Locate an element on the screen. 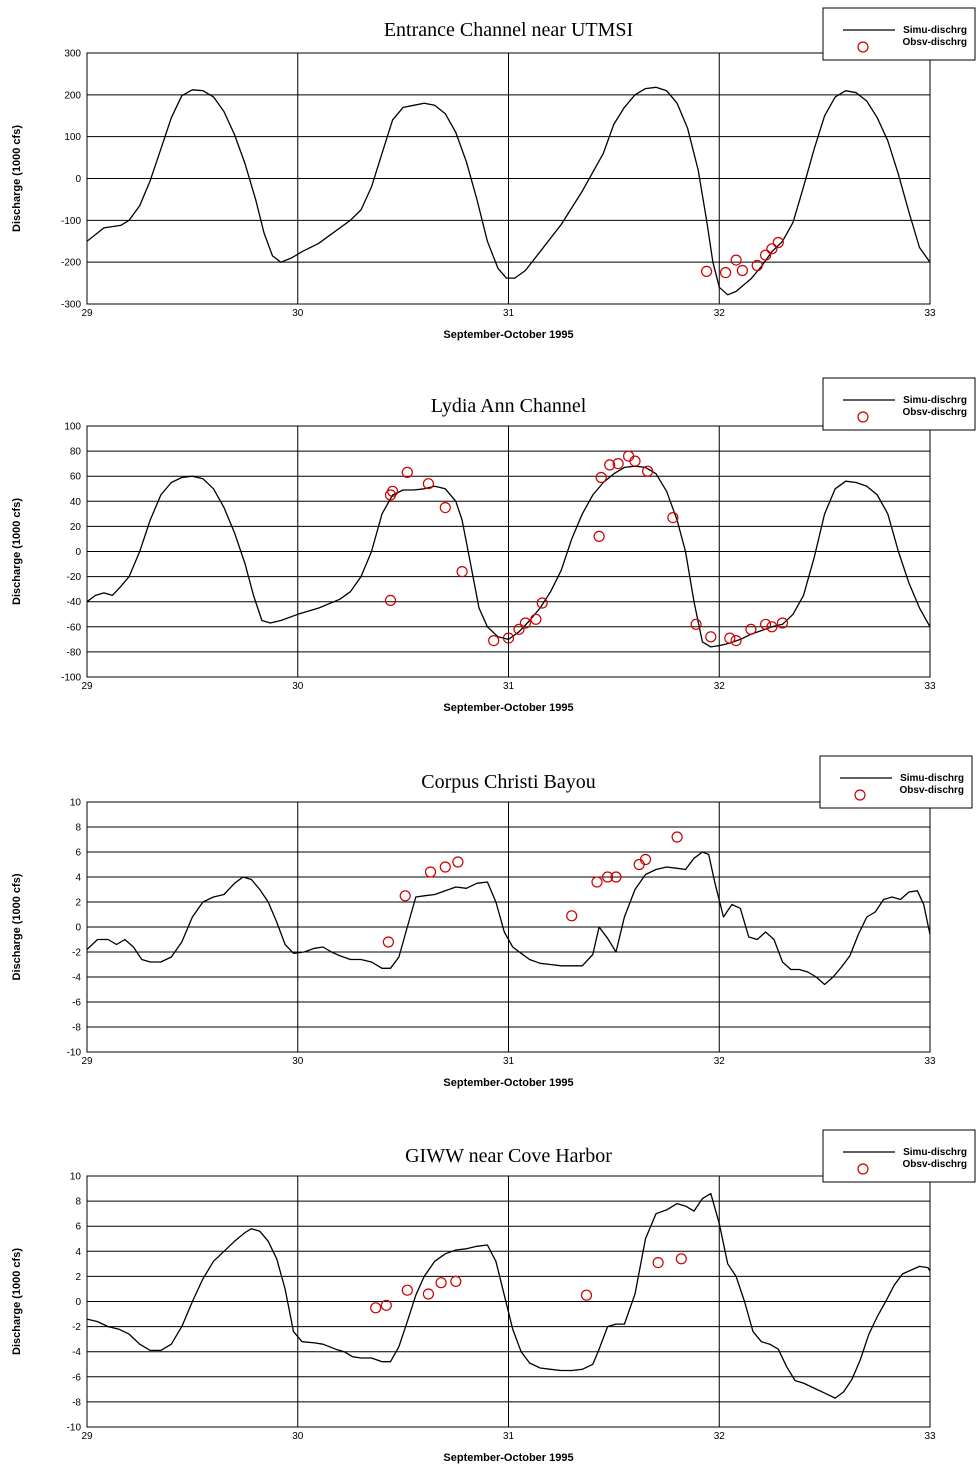  y-tick-label: -300 is located at coordinates (71, 305).